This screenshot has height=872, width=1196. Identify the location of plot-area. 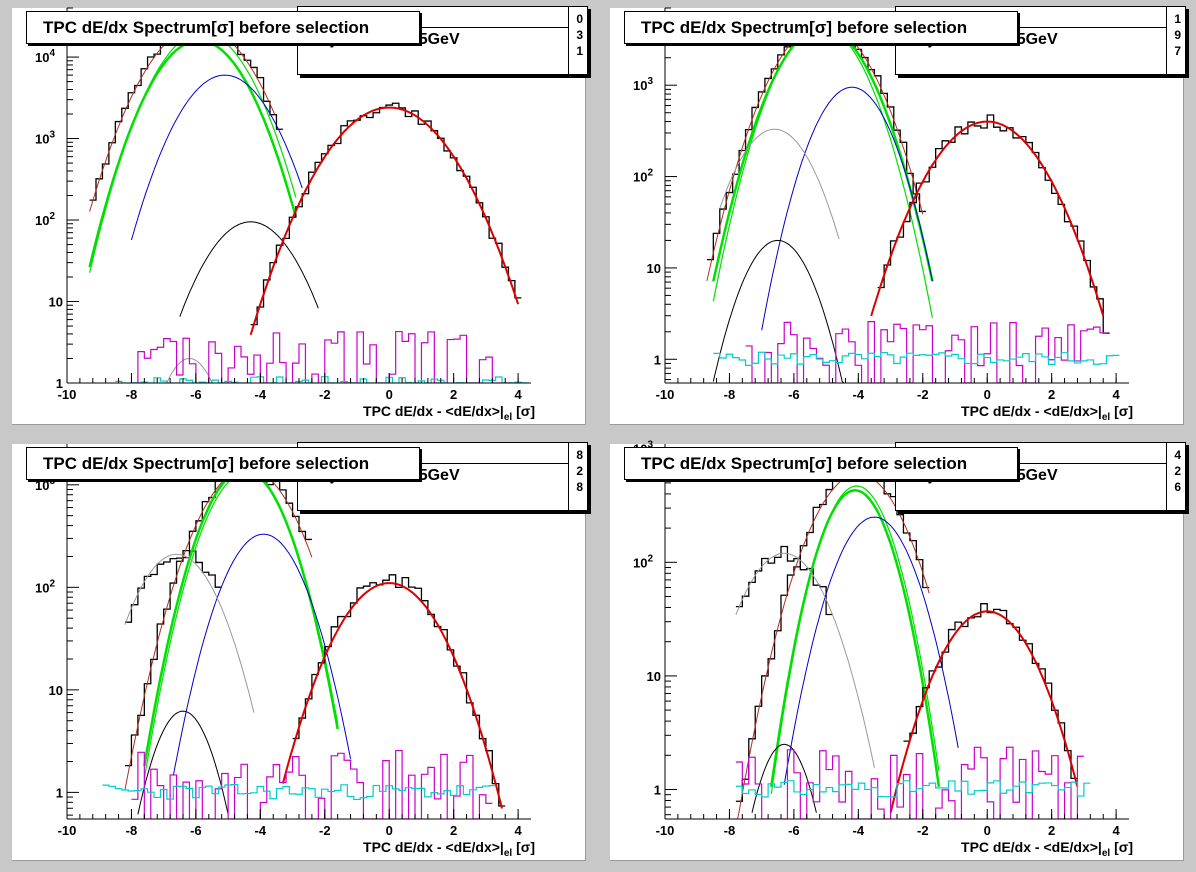
(913, 643).